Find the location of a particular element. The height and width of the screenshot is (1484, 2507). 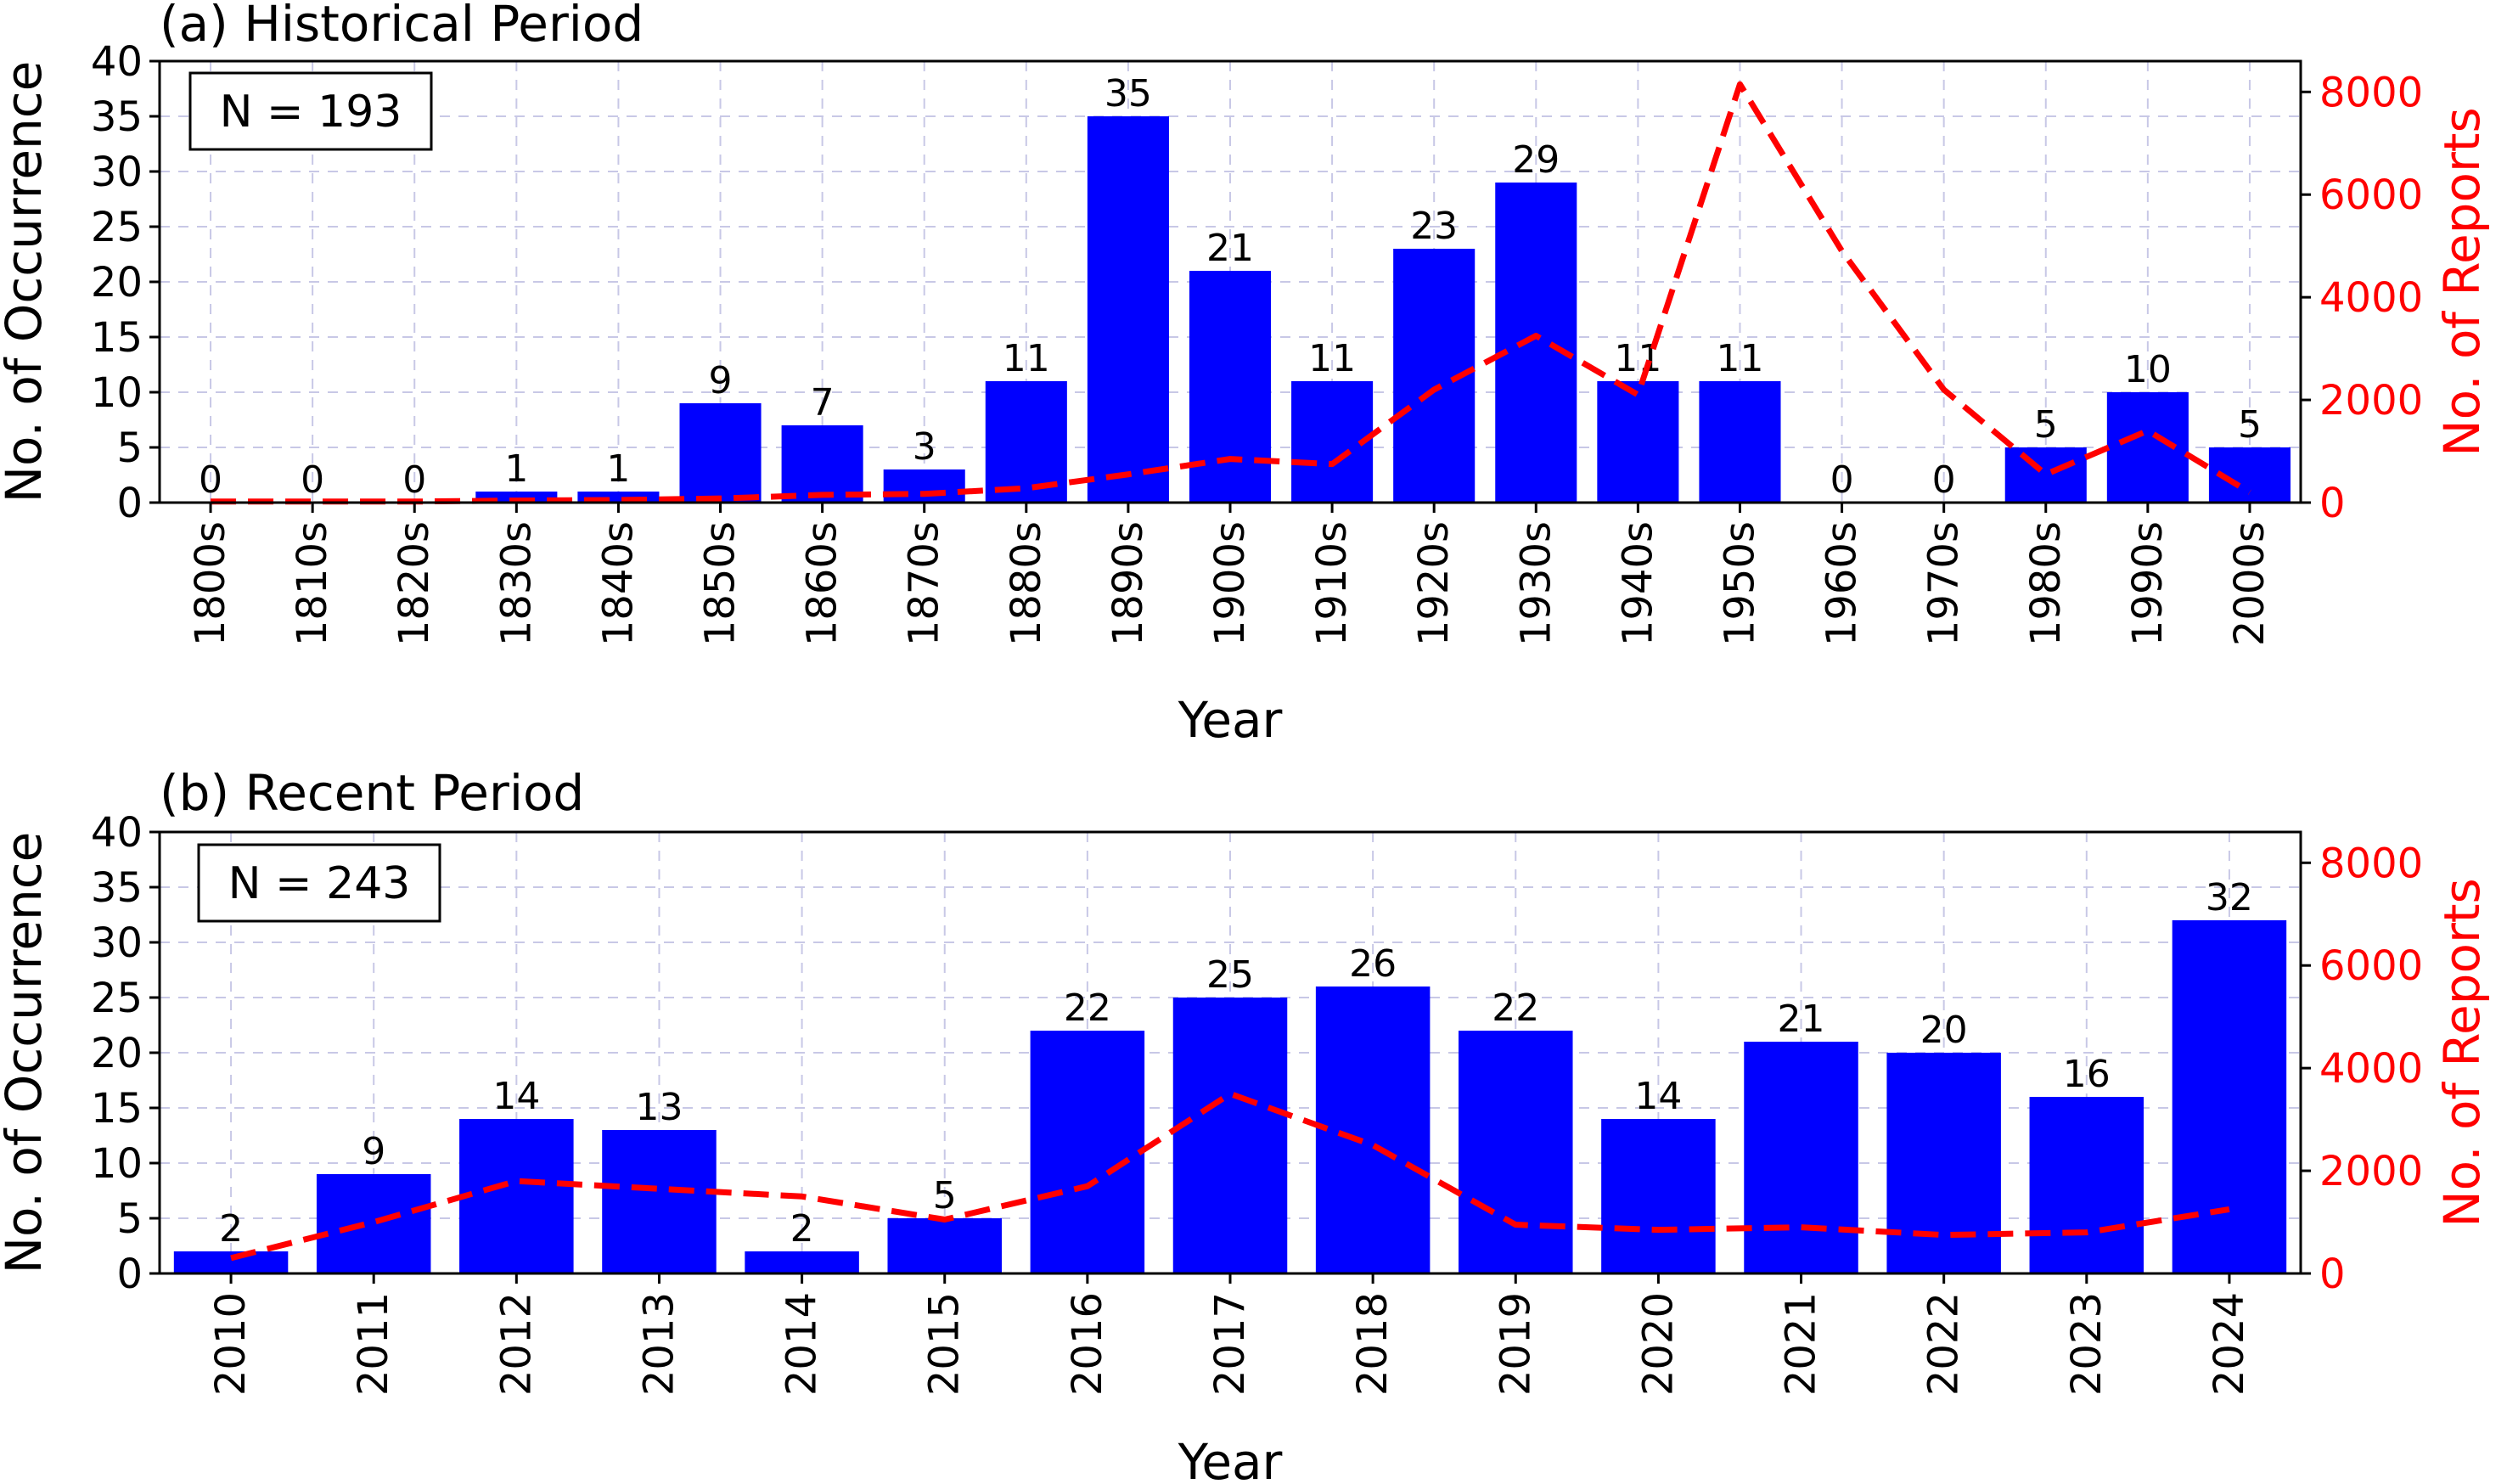

y-tick-label: 40 is located at coordinates (117, 833).